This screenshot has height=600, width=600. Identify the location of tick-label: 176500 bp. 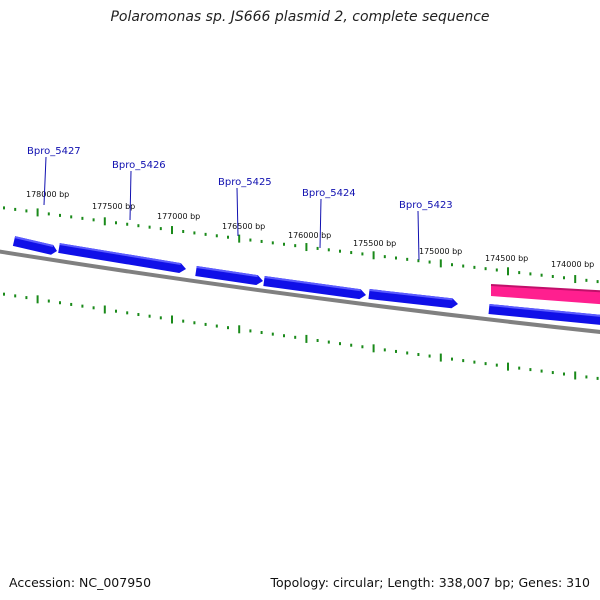
(243, 226).